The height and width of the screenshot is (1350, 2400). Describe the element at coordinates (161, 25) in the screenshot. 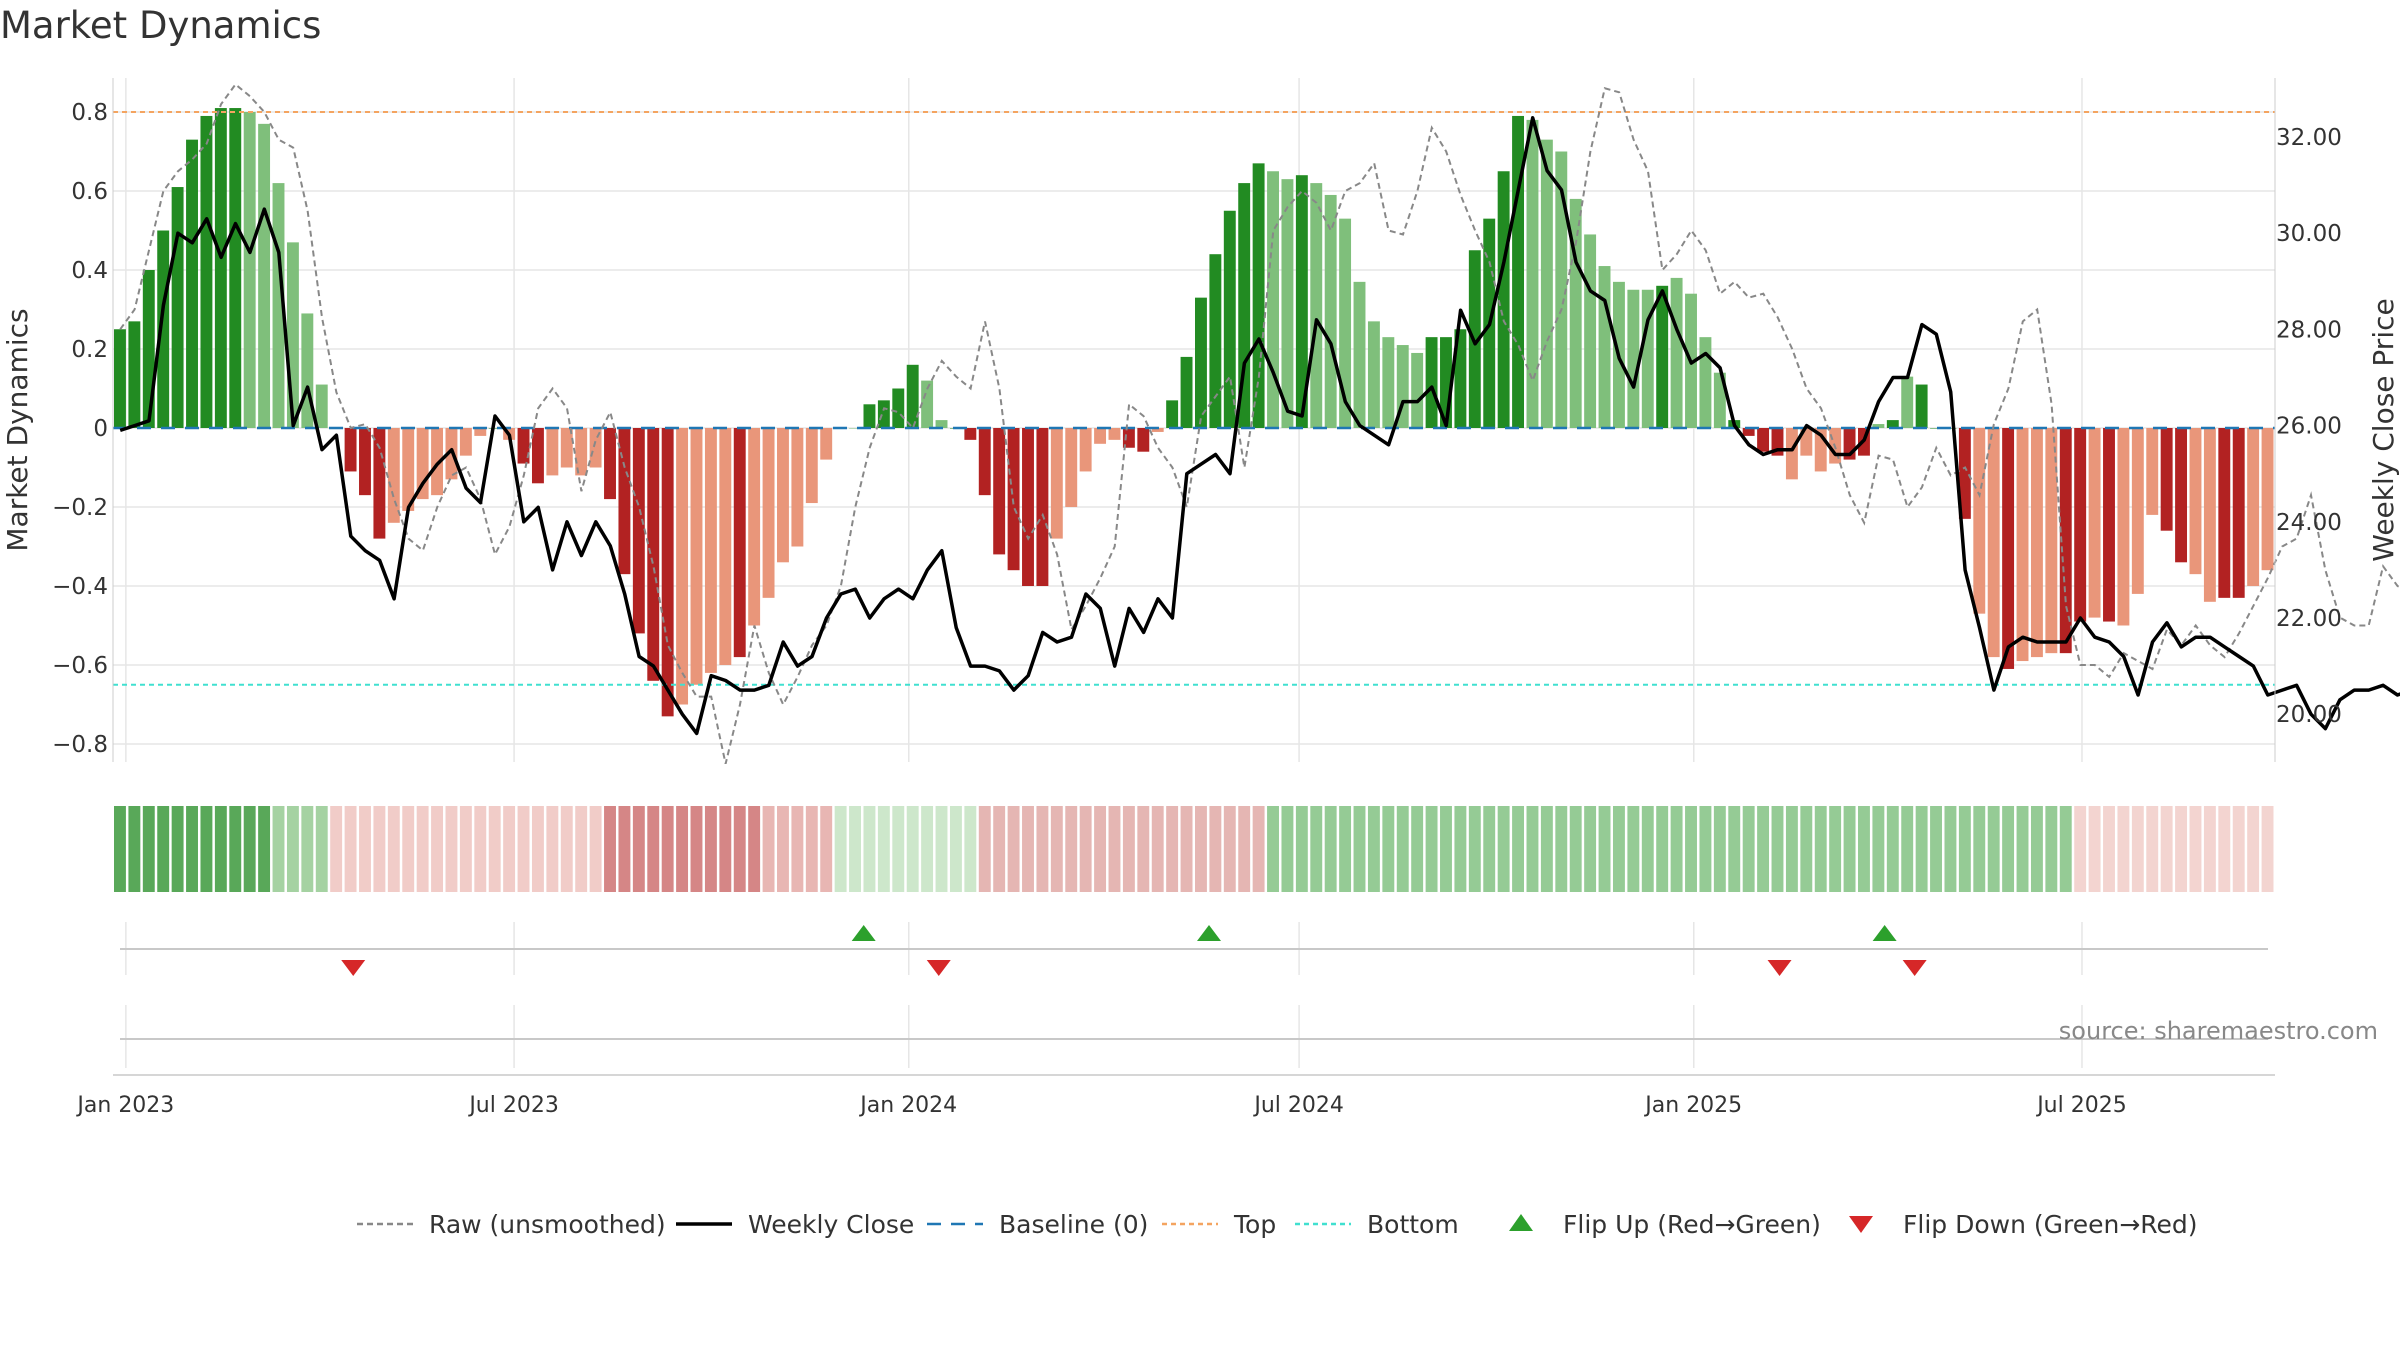

I see `chart-title: Market Dynamics` at that location.